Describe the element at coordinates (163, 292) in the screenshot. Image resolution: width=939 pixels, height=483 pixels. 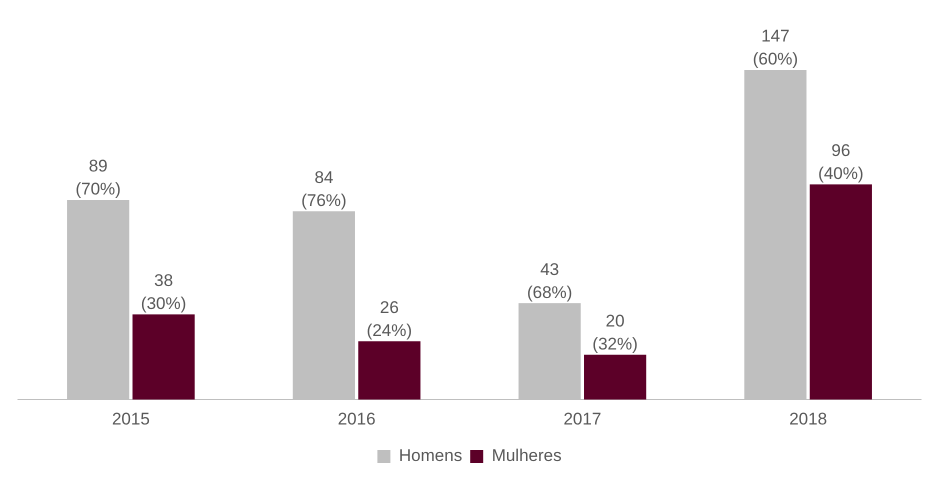
I see `data-label: 38 (30%)` at that location.